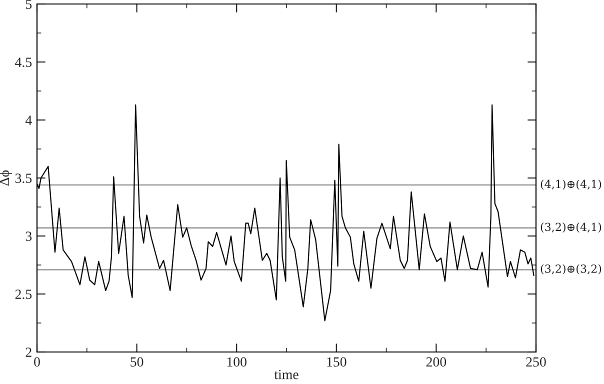  What do you see at coordinates (23, 295) in the screenshot?
I see `y-tick-label: 2.5` at bounding box center [23, 295].